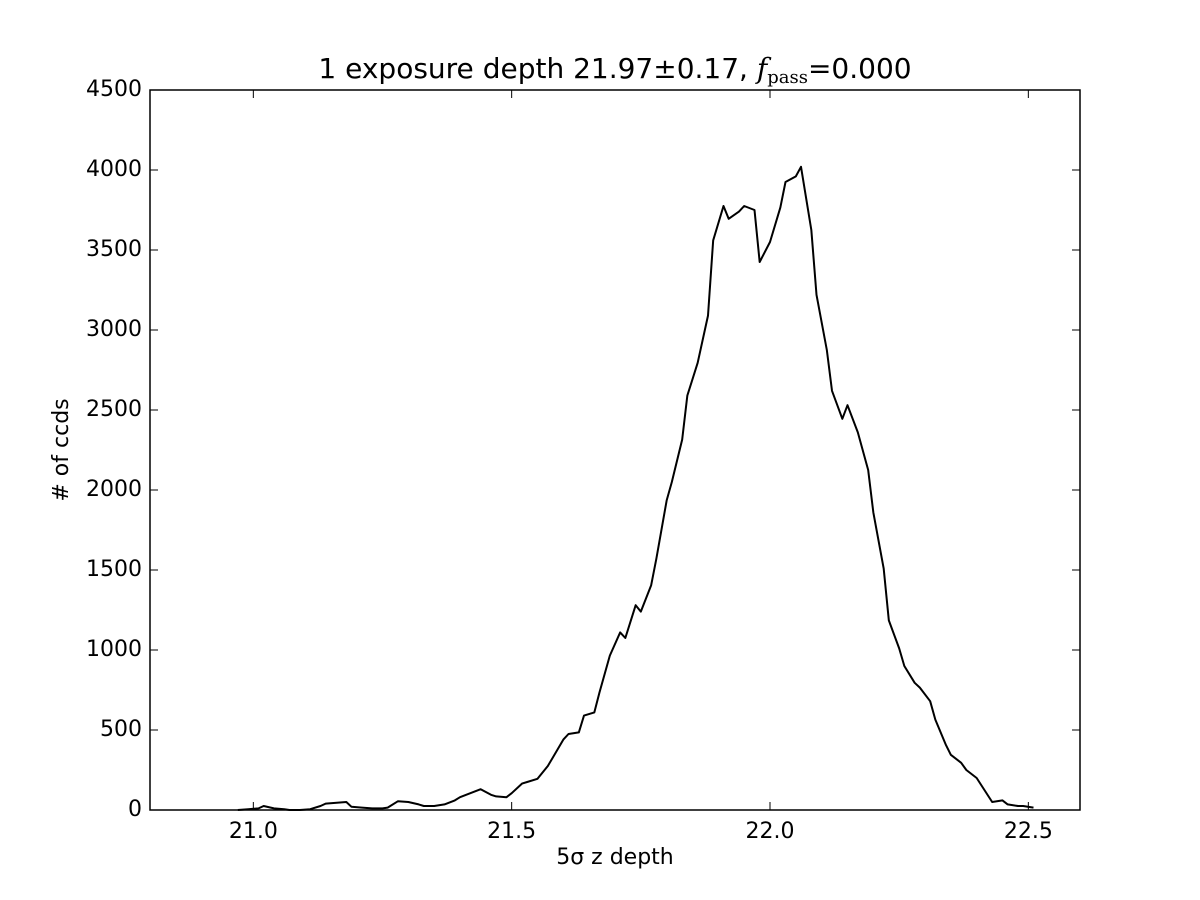 Image resolution: width=1200 pixels, height=900 pixels. I want to click on y-tick-label: 4000, so click(114, 169).